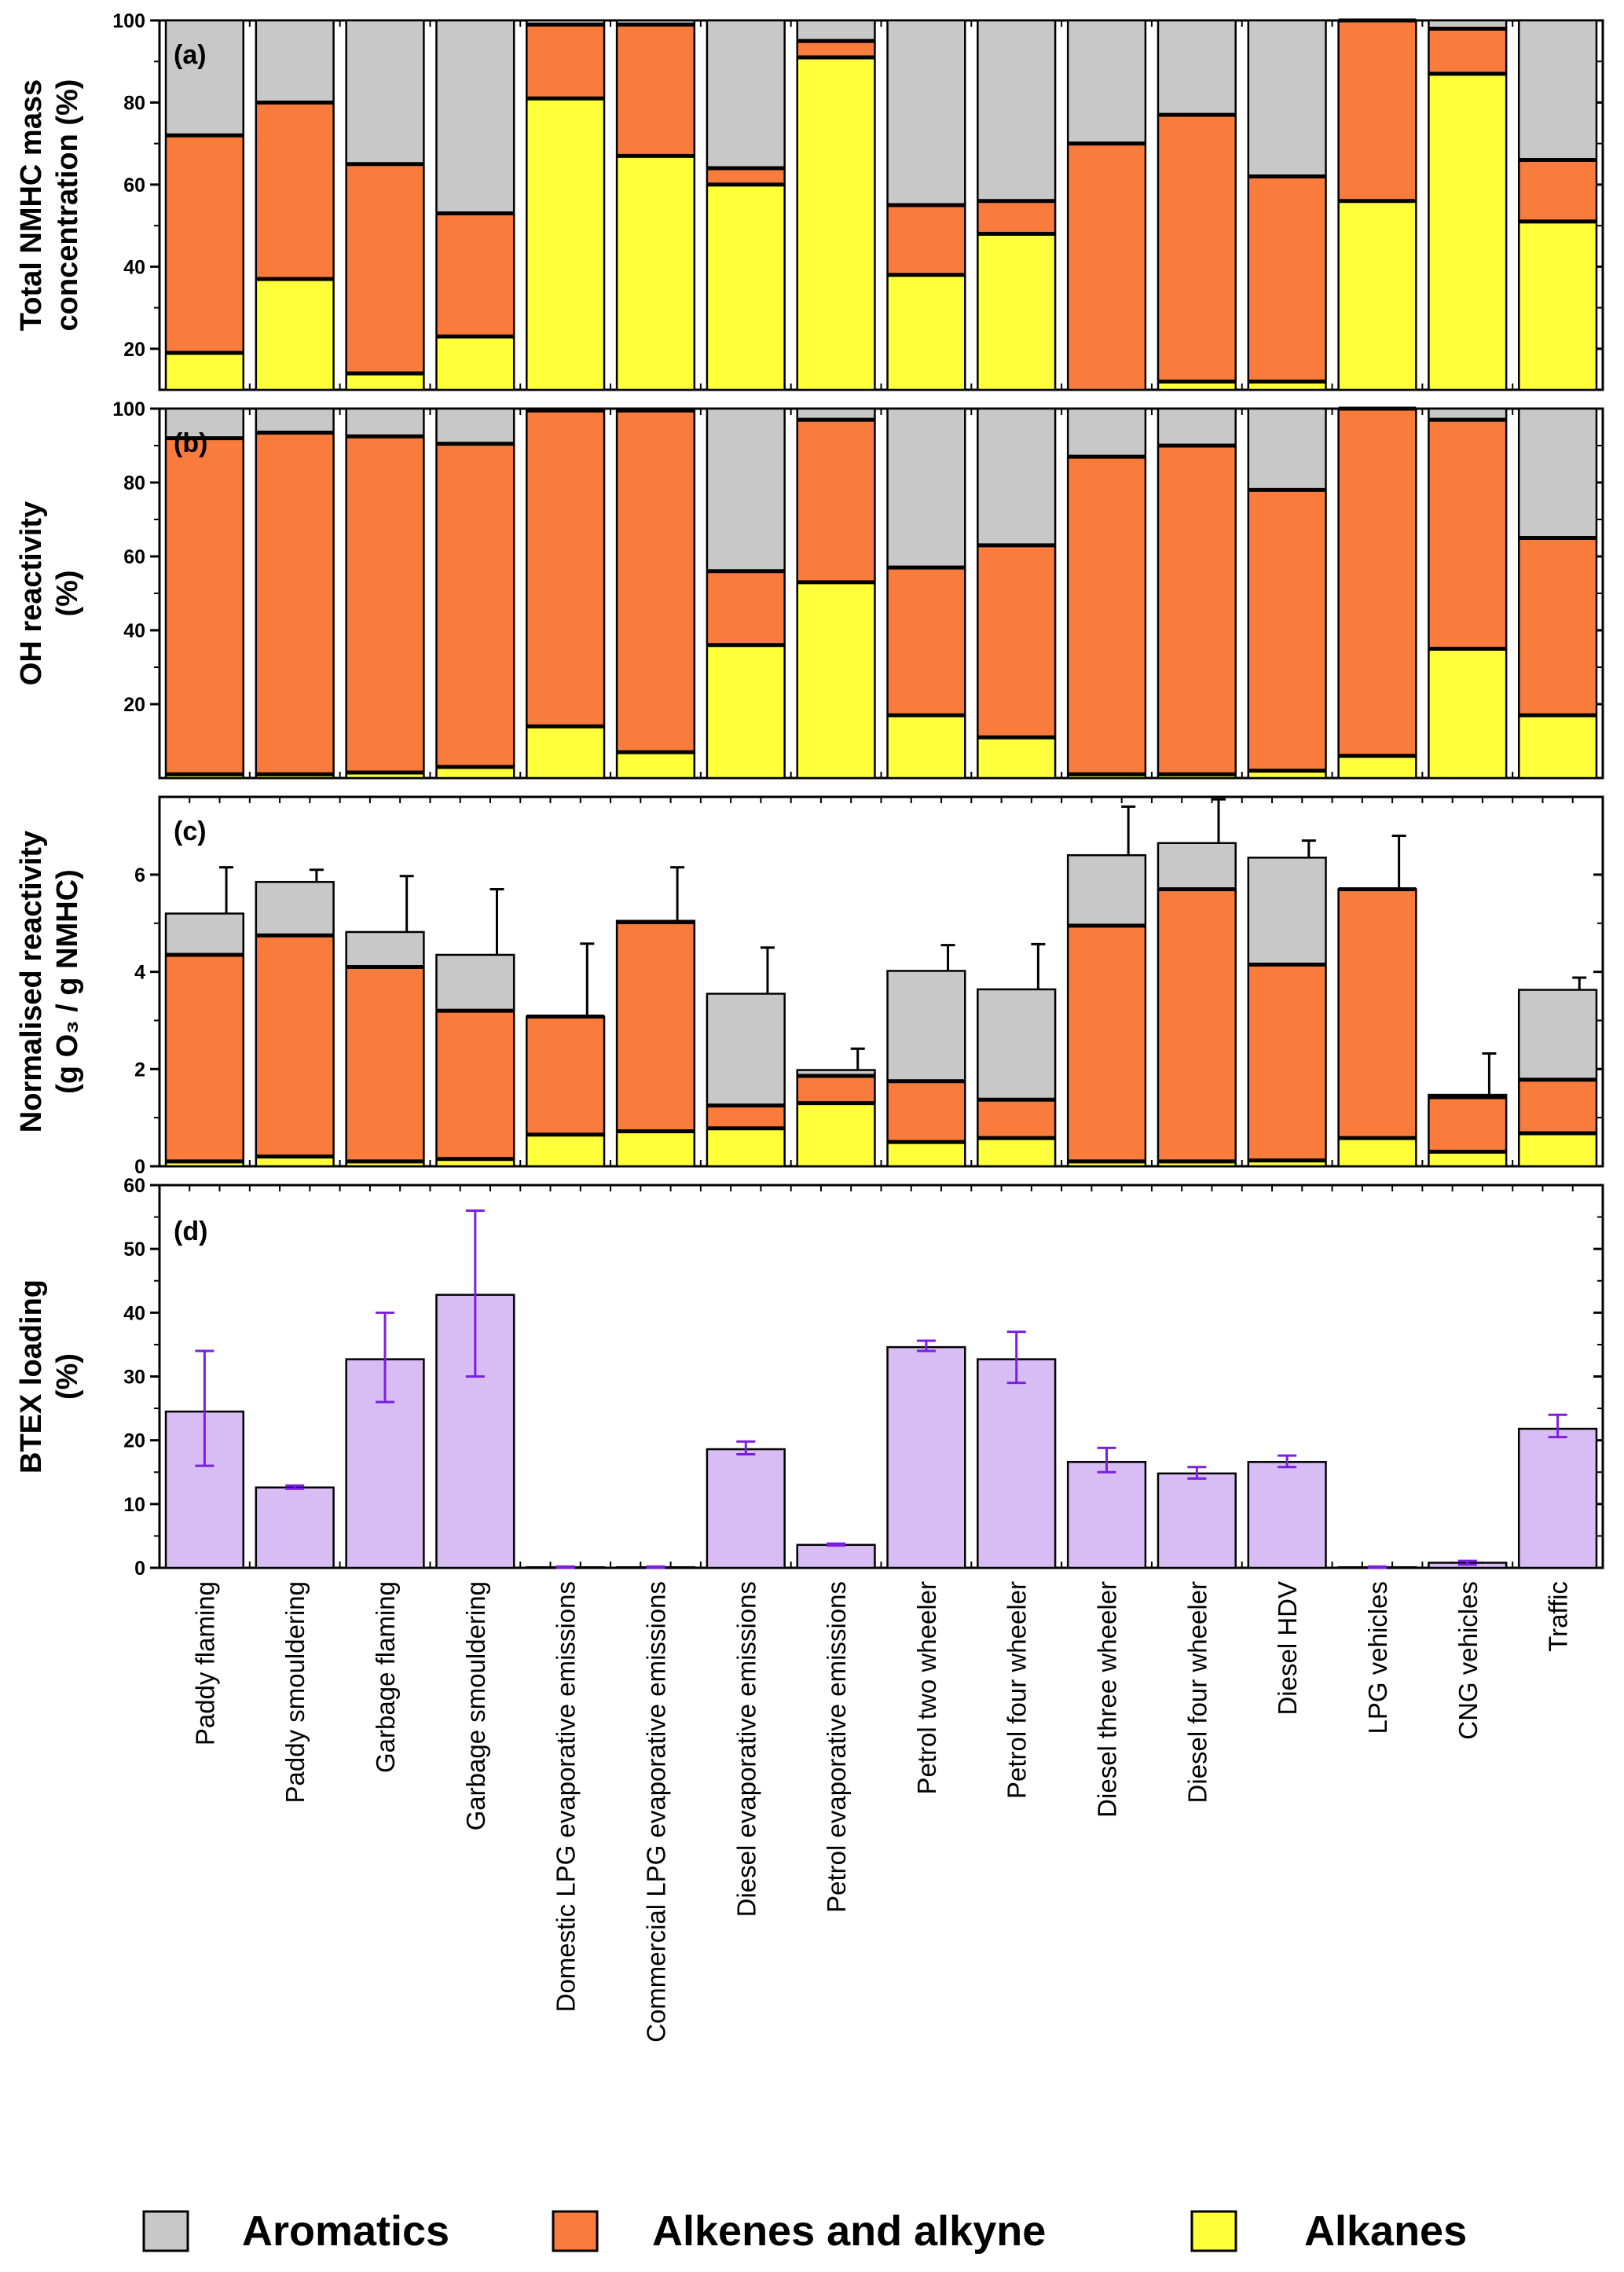  Describe the element at coordinates (386, 1677) in the screenshot. I see `category-label: Garbage flaming` at that location.